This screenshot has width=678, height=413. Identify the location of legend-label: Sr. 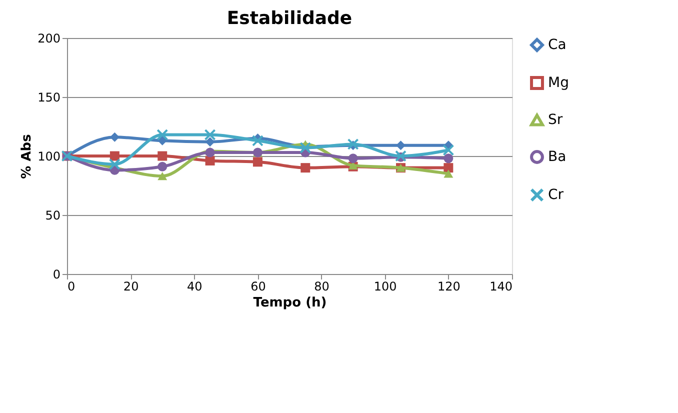
(555, 120).